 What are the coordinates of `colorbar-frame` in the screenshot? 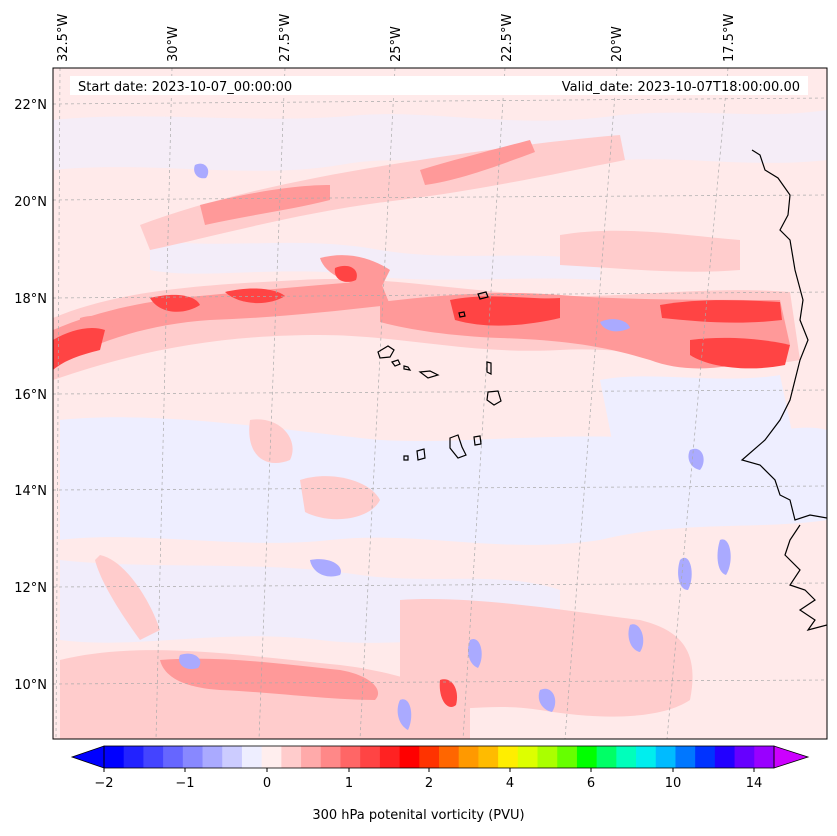 It's located at (439, 757).